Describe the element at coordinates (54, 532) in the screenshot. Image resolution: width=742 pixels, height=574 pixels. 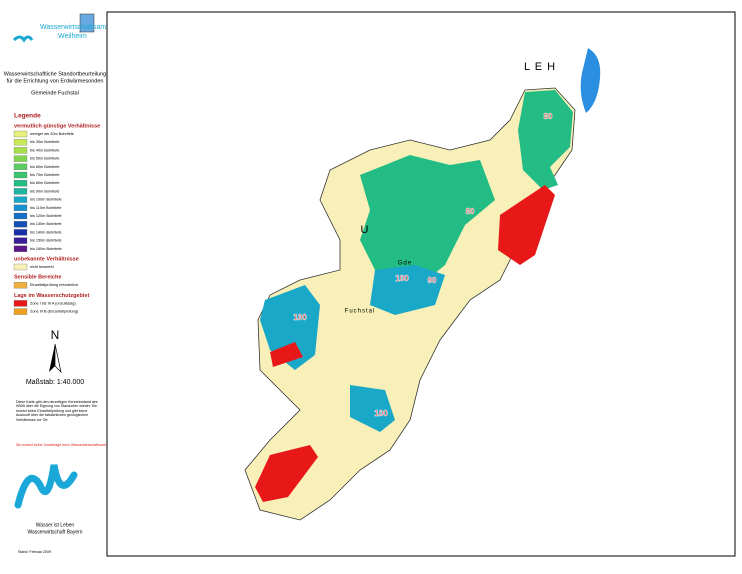
I see `logo-text: Wasserwirtschaft Bayern` at that location.